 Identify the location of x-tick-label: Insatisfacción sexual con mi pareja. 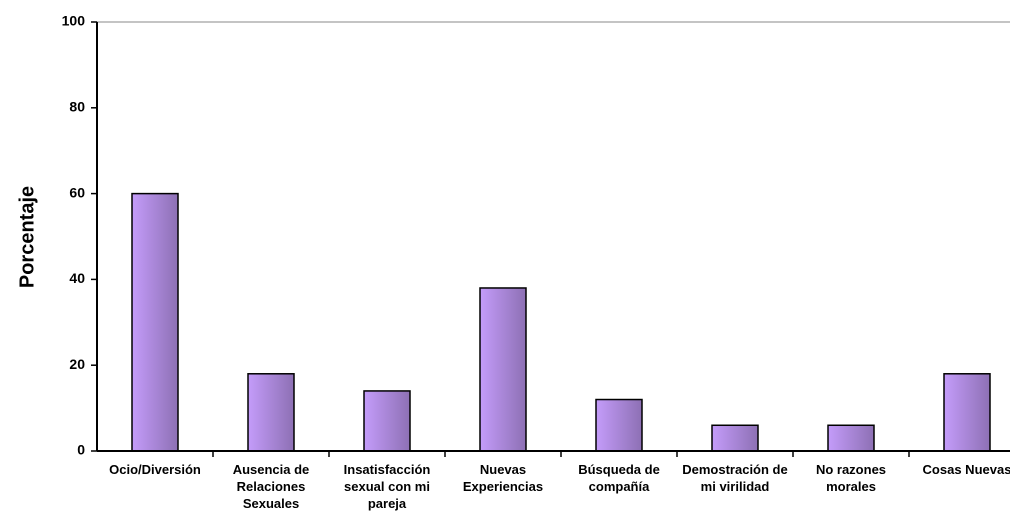
(387, 486).